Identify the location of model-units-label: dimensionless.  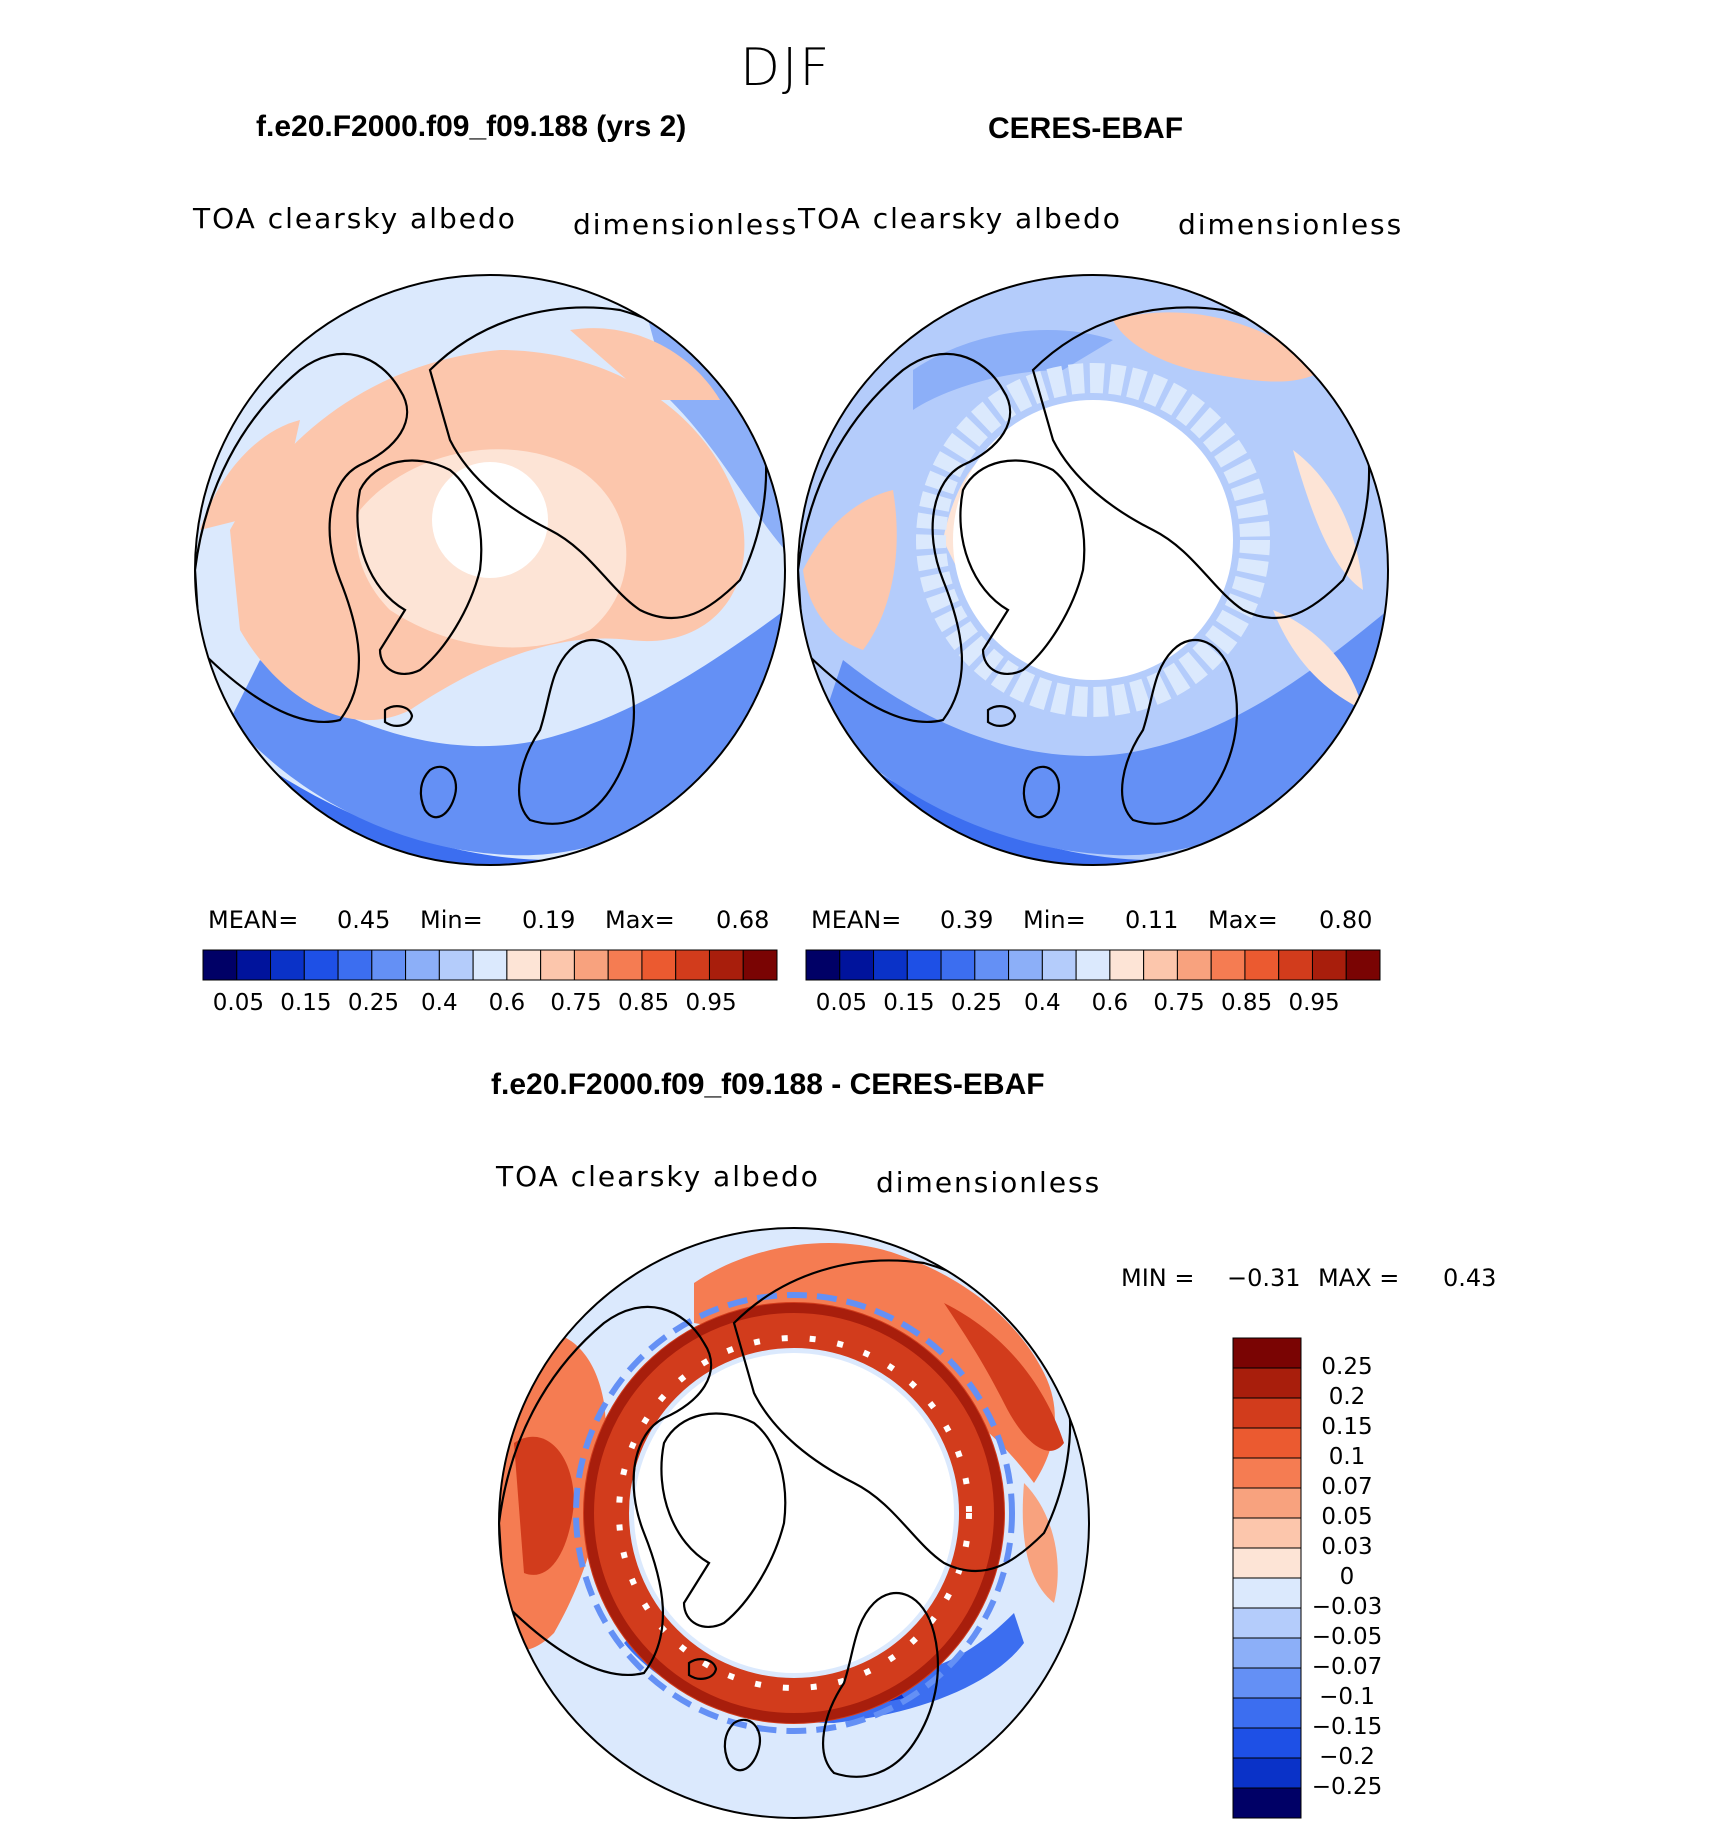
(686, 224).